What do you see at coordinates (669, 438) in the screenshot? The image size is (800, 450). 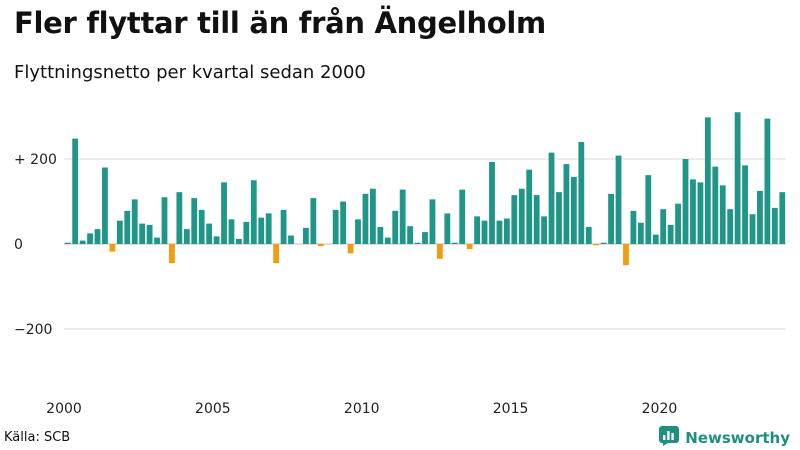 I see `newsworthy-logo-icon` at bounding box center [669, 438].